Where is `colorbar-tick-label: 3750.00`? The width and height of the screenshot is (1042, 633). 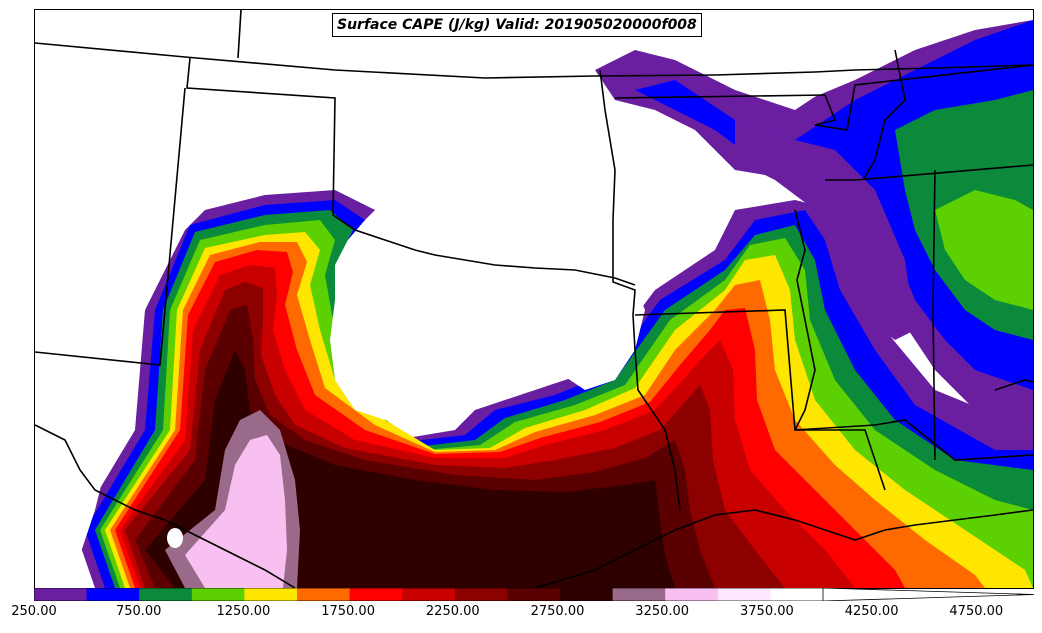
colorbar-tick-label: 3750.00 is located at coordinates (767, 611).